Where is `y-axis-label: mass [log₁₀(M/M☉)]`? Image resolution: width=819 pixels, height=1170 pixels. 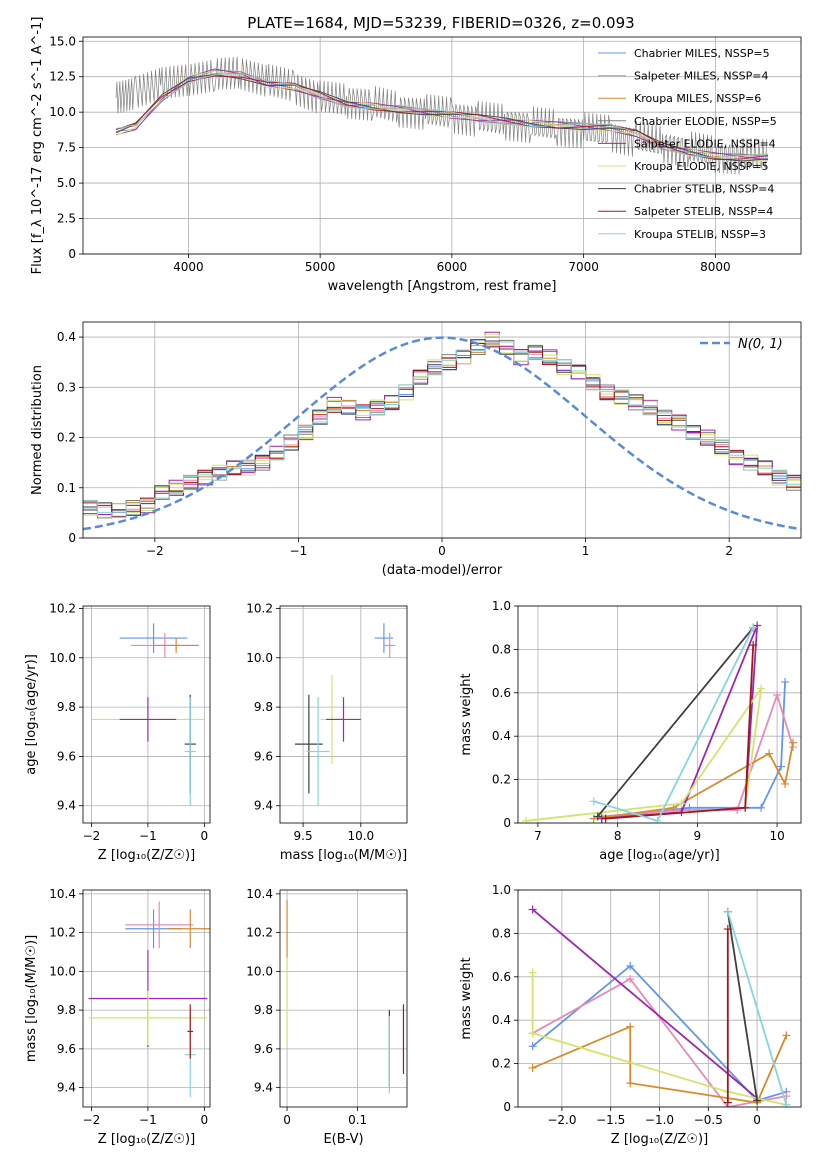 y-axis-label: mass [log₁₀(M/M☉)] is located at coordinates (31, 998).